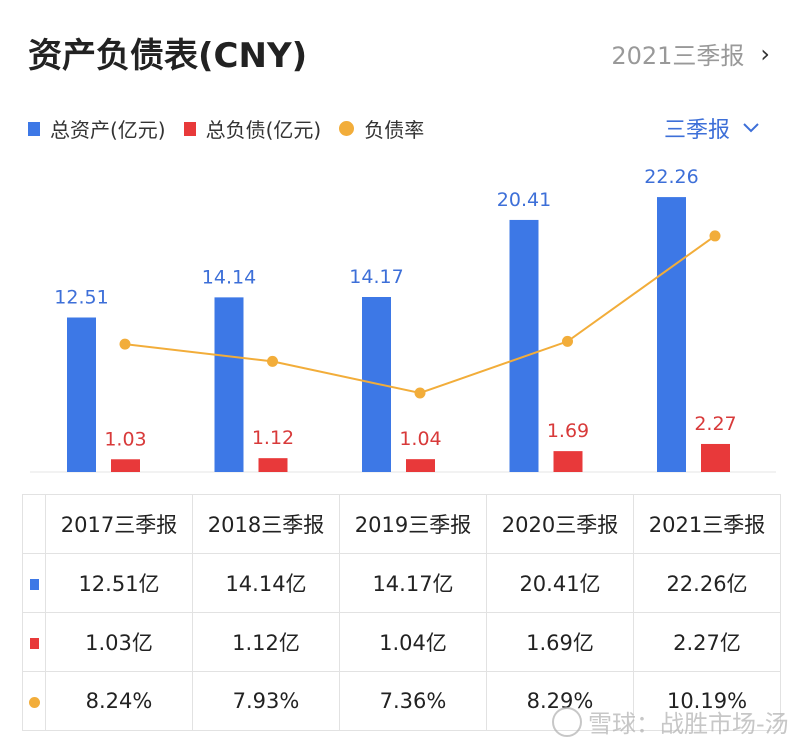  What do you see at coordinates (413, 642) in the screenshot?
I see `table-cell: 1.04亿` at bounding box center [413, 642].